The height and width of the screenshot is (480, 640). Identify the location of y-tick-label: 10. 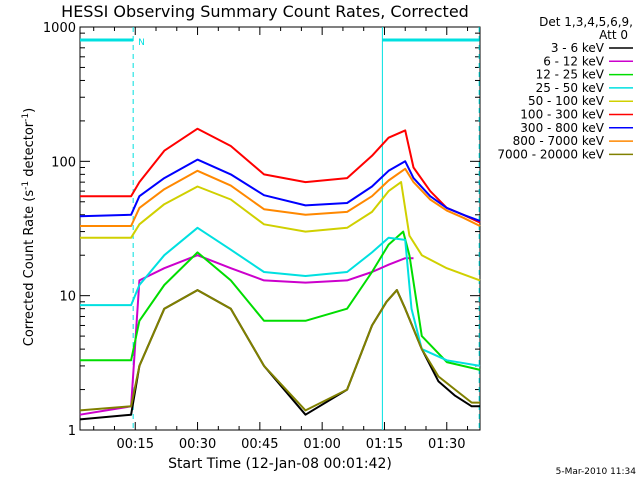
(67, 297).